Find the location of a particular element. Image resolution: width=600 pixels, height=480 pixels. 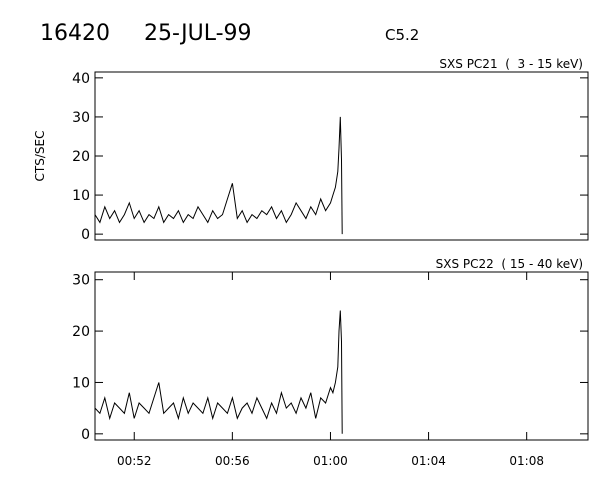

y-tick-label: 40 is located at coordinates (81, 79).